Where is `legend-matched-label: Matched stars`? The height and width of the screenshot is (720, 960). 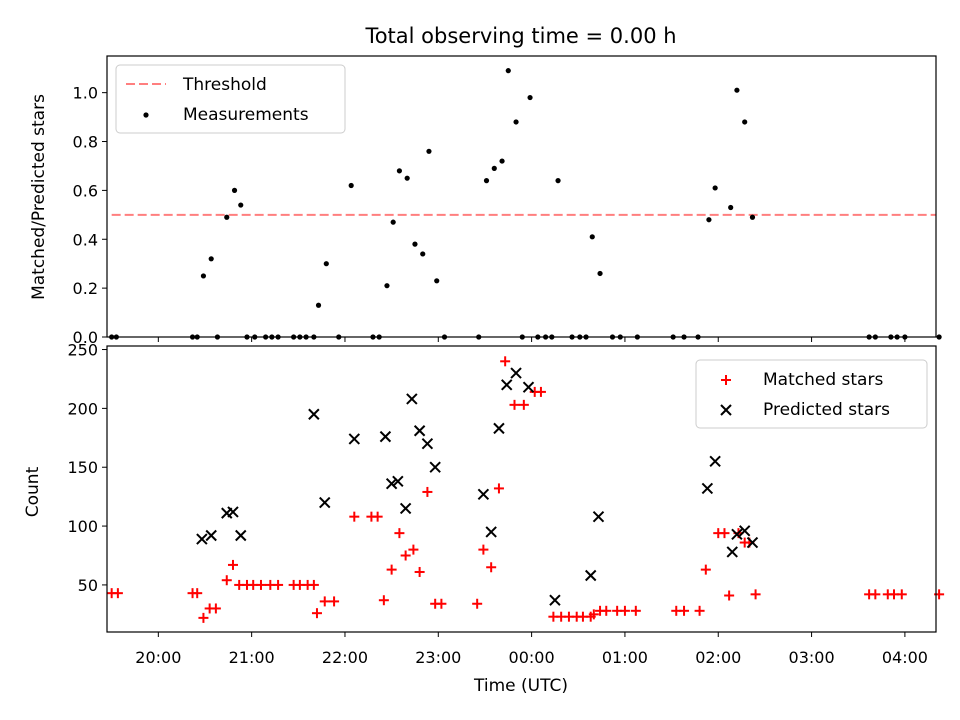
legend-matched-label: Matched stars is located at coordinates (823, 380).